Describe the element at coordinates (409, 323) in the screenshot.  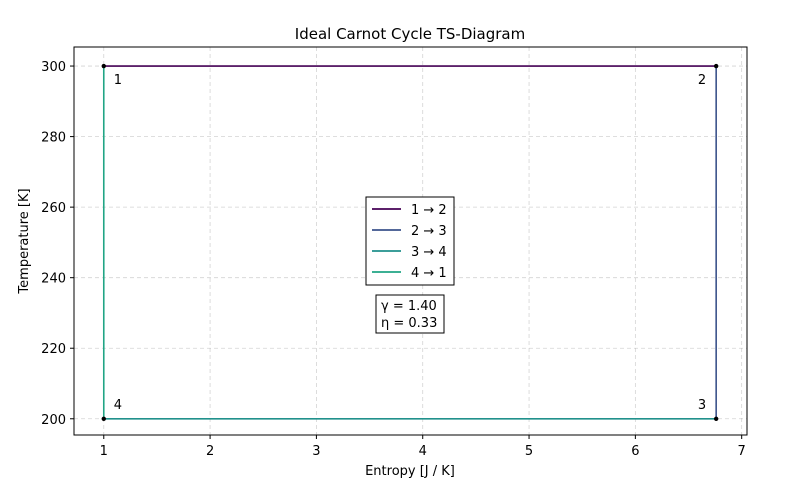
I see `efficiency-value: η = 0.33` at that location.